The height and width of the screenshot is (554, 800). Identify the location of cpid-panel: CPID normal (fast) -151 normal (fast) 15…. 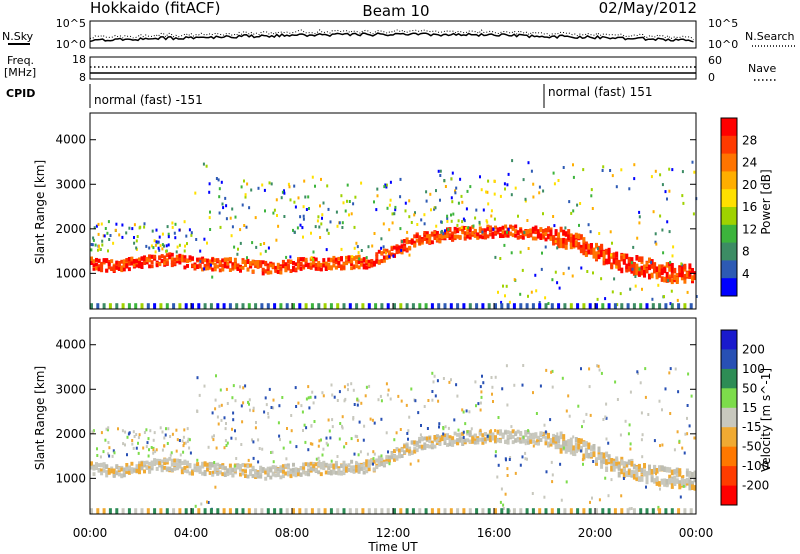
(329, 96).